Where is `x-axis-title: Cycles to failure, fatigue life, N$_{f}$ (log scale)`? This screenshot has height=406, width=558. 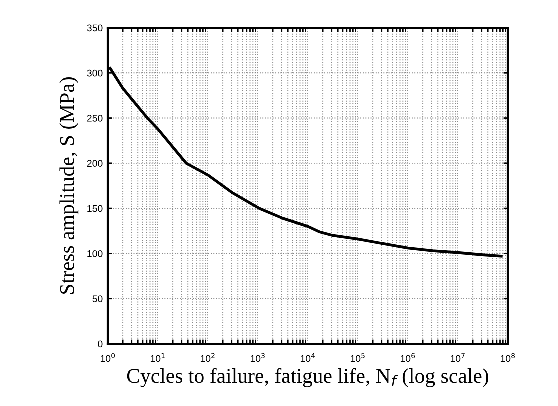 x-axis-title: Cycles to failure, fatigue life, N$_{f}$ (log scale) is located at coordinates (307, 378).